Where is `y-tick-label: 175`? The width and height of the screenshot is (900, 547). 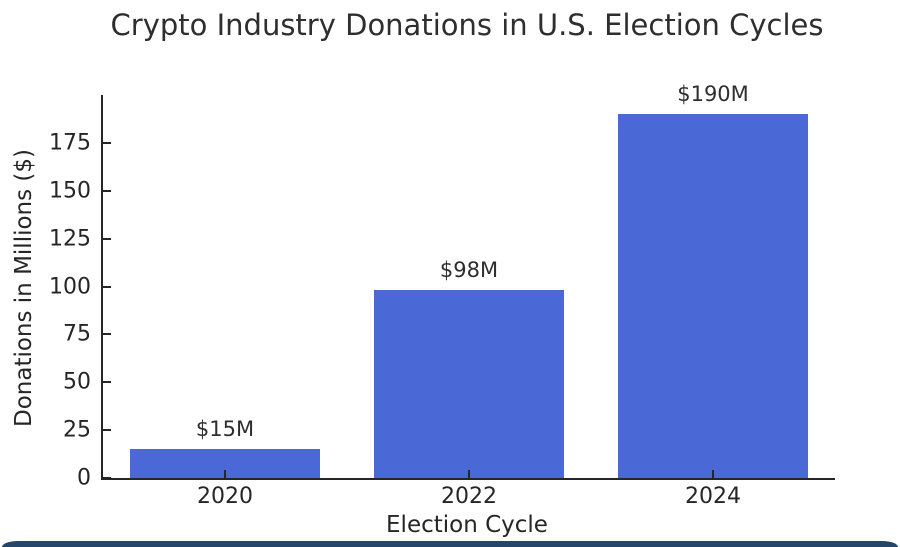
y-tick-label: 175 is located at coordinates (70, 143).